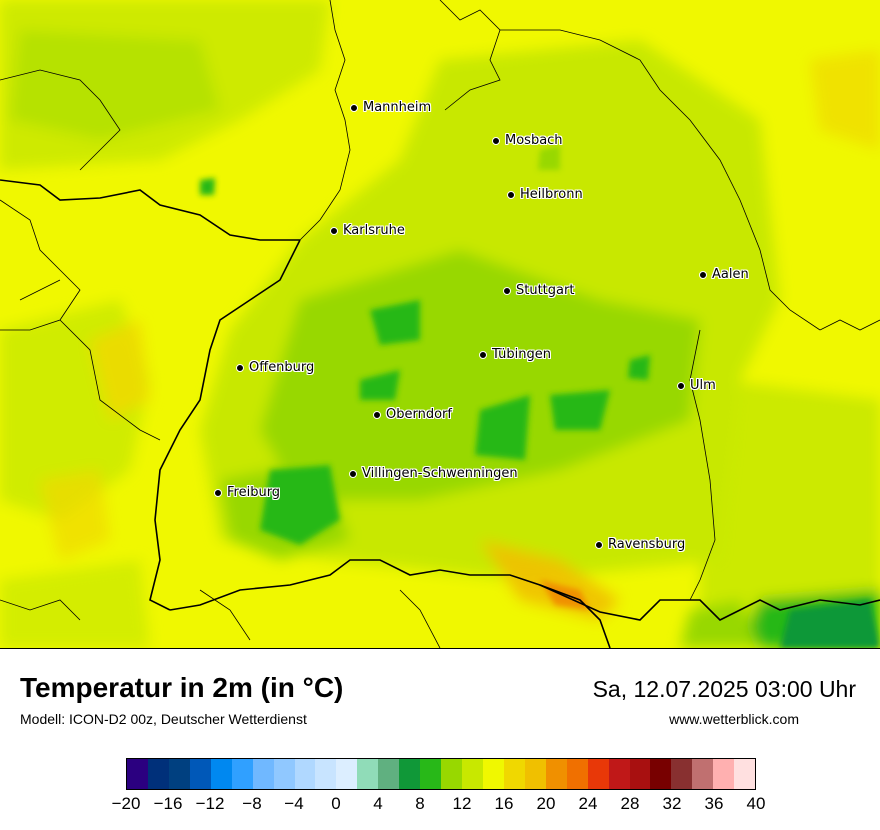  What do you see at coordinates (724, 689) in the screenshot?
I see `forecast-datetime: Sa, 12.07.2025 03:00 Uhr` at bounding box center [724, 689].